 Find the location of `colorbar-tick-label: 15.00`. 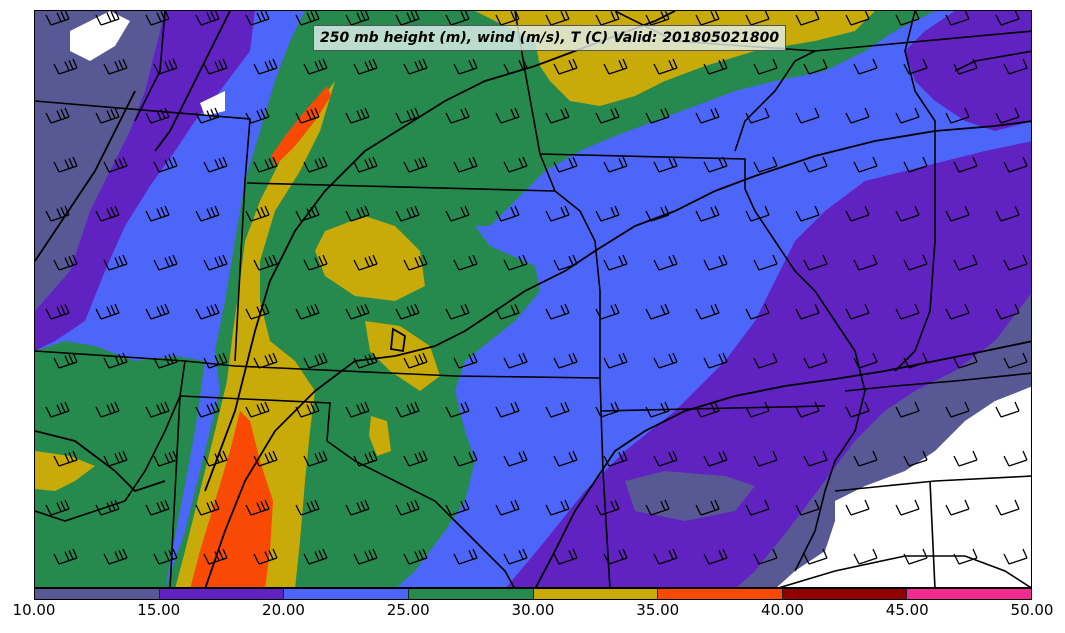

colorbar-tick-label: 15.00 is located at coordinates (159, 610).